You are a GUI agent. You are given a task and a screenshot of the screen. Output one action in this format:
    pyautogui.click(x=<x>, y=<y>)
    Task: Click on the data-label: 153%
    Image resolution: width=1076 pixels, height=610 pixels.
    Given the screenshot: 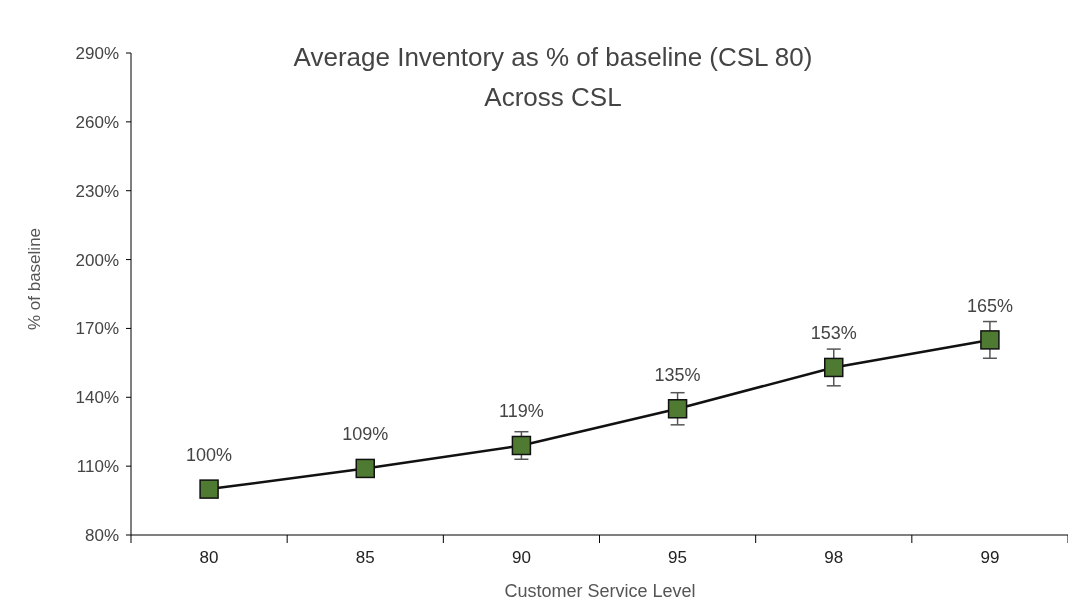 What is the action you would take?
    pyautogui.click(x=833, y=333)
    